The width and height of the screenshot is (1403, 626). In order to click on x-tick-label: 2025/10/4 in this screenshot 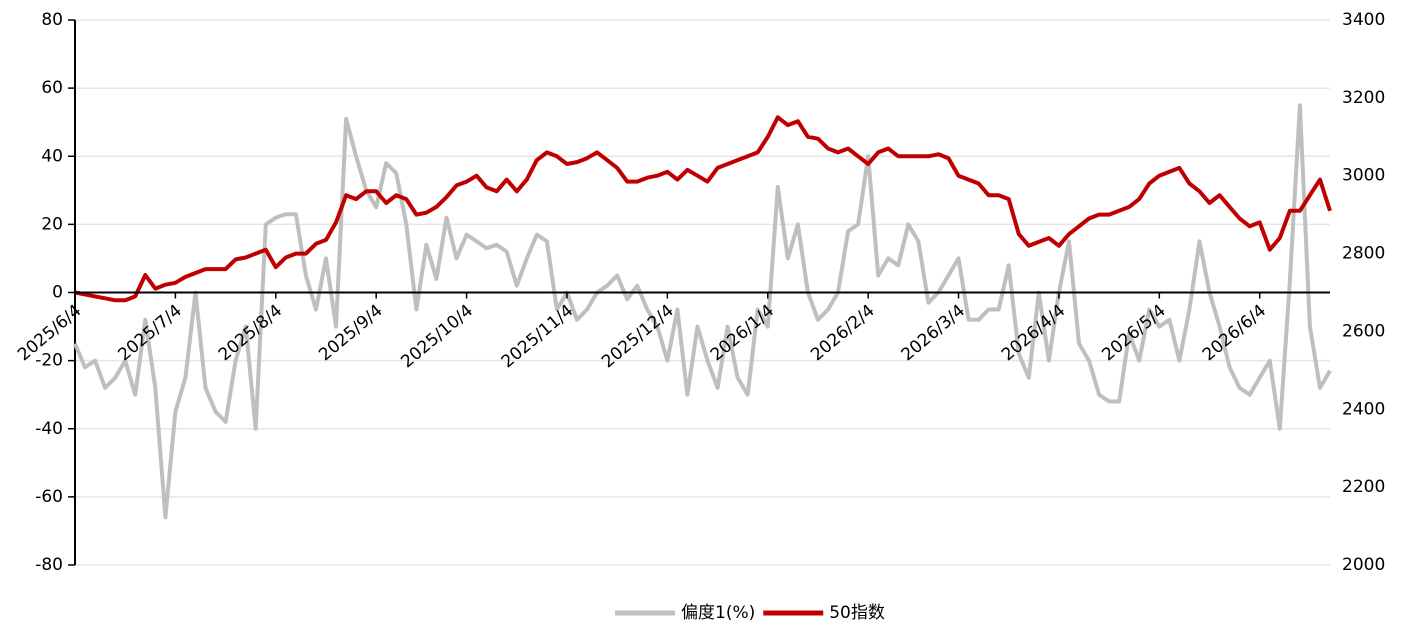, I will do `click(437, 336)`.